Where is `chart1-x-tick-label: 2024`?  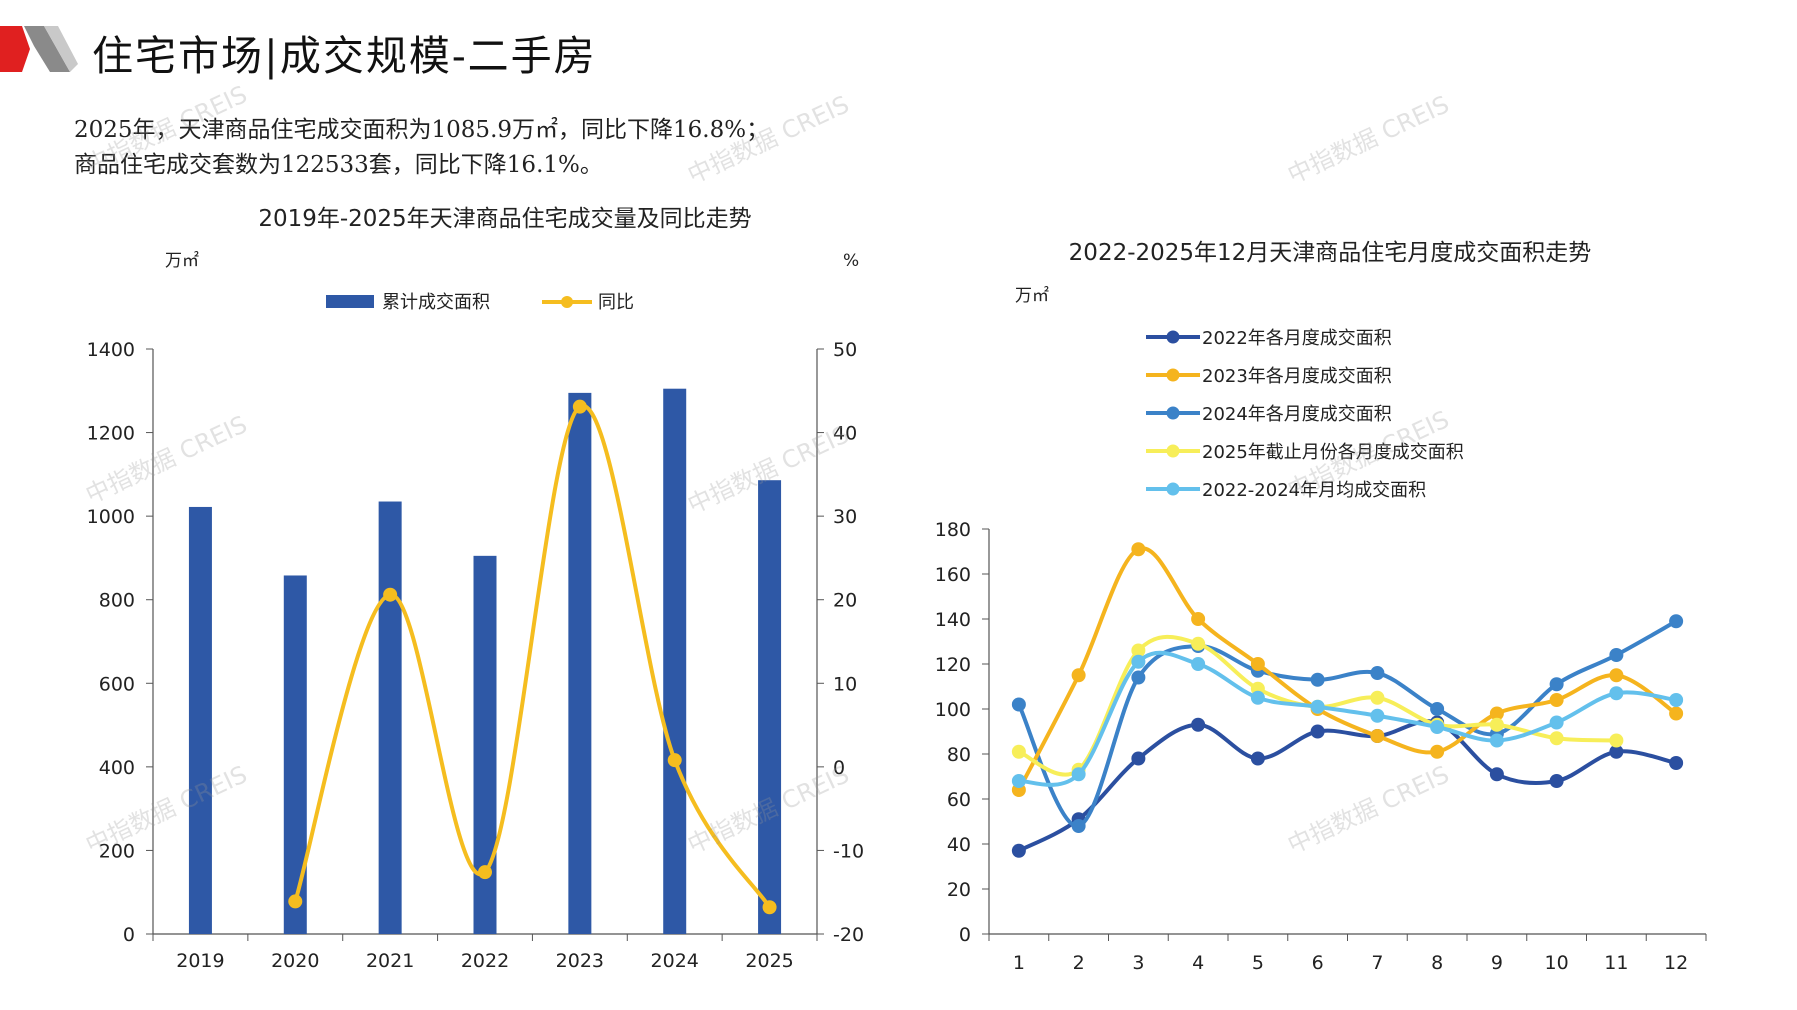 chart1-x-tick-label: 2024 is located at coordinates (675, 961).